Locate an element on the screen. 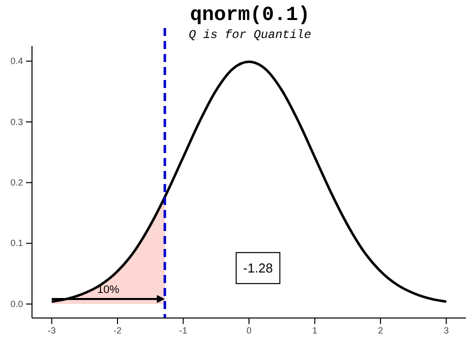 This screenshot has width=474, height=338. annotation: 10% is located at coordinates (108, 290).